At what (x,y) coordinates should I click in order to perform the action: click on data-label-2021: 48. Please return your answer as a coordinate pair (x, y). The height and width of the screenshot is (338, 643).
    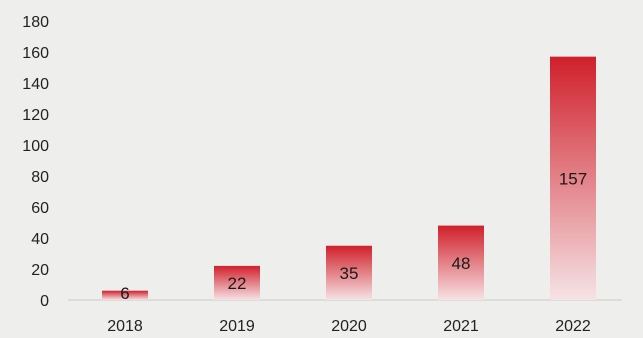
    Looking at the image, I should click on (461, 263).